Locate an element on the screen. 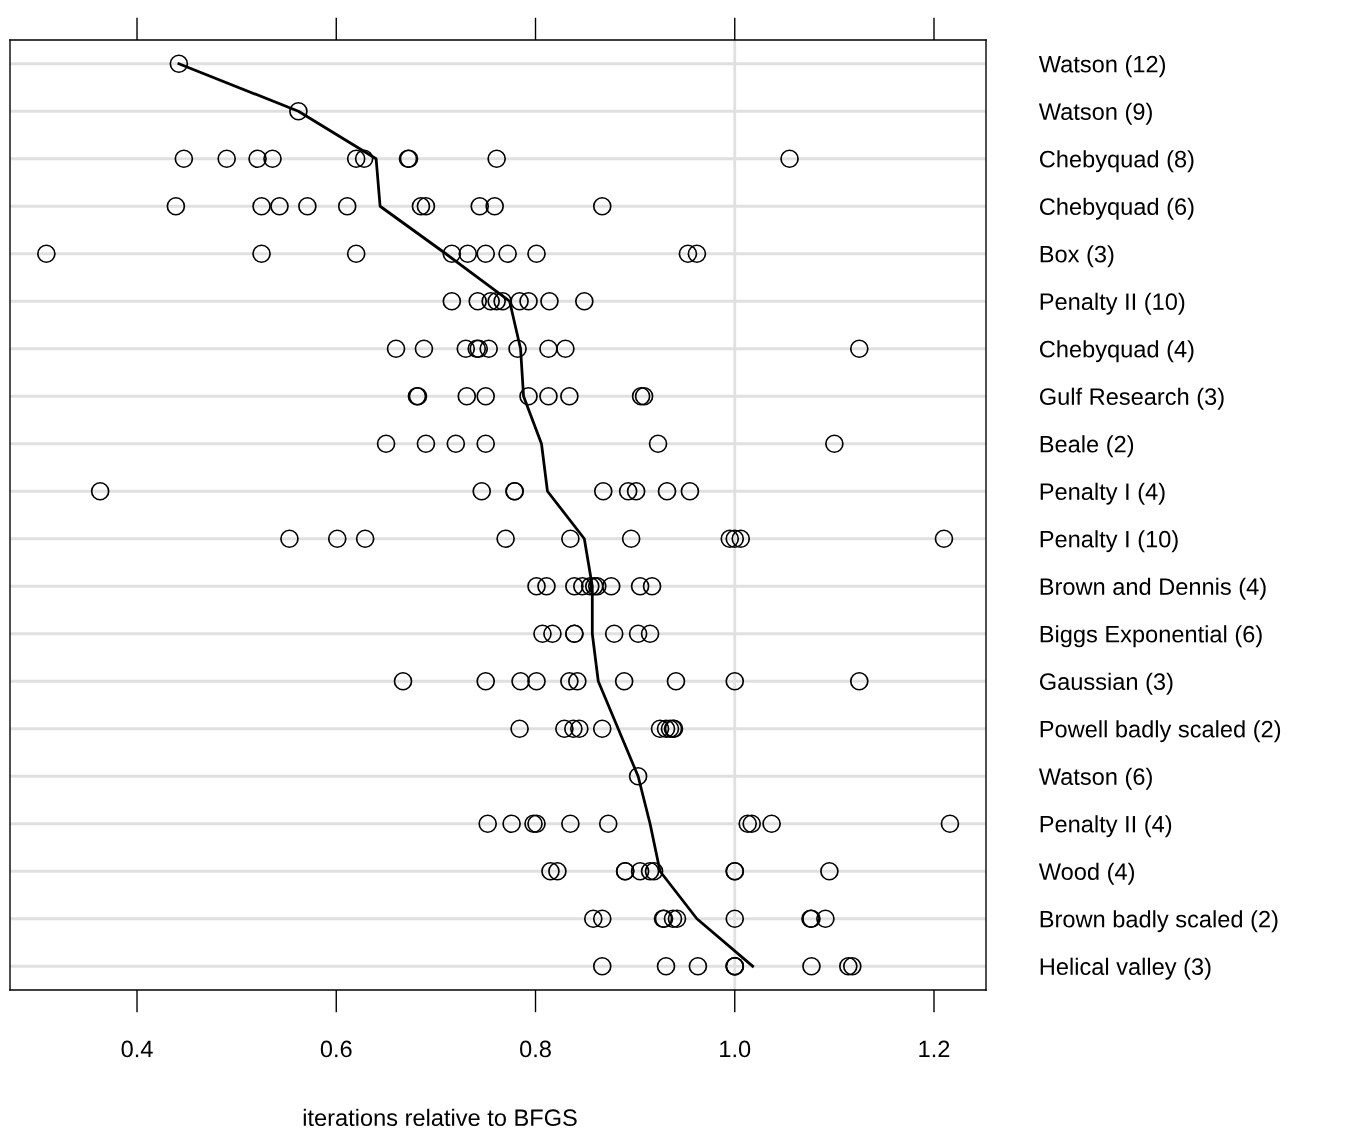 The image size is (1352, 1146). y-tick-label: Beale (2) is located at coordinates (1087, 446).